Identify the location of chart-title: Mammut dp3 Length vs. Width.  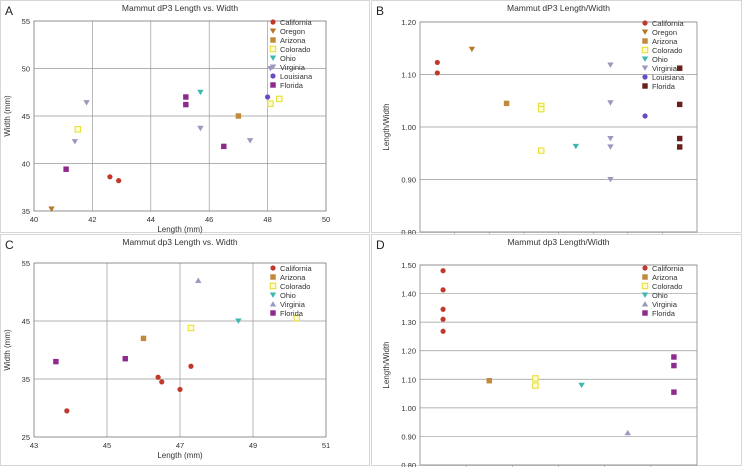
(180, 242).